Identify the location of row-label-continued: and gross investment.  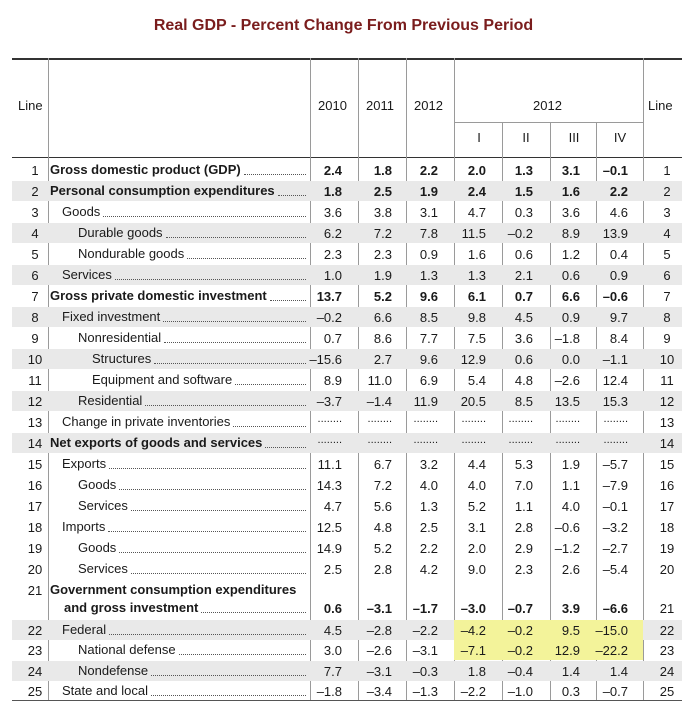
(131, 607).